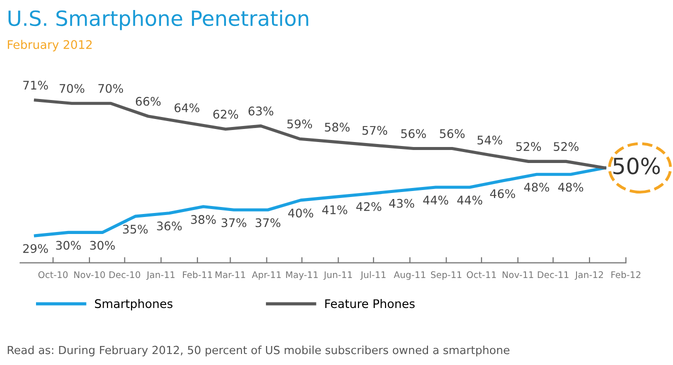 This screenshot has height=365, width=673. What do you see at coordinates (588, 275) in the screenshot?
I see `x-tick-label: Jan-12` at bounding box center [588, 275].